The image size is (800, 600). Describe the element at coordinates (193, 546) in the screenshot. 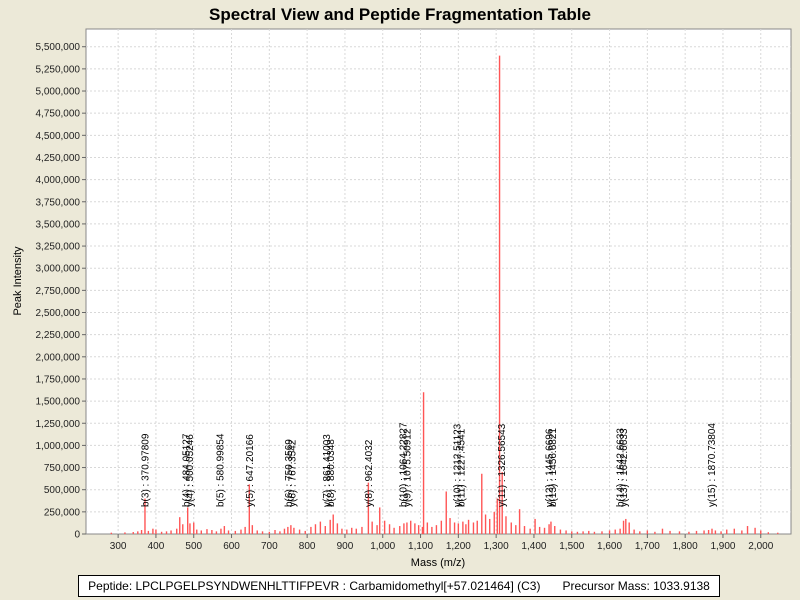

I see `x-tick-label: 500` at that location.